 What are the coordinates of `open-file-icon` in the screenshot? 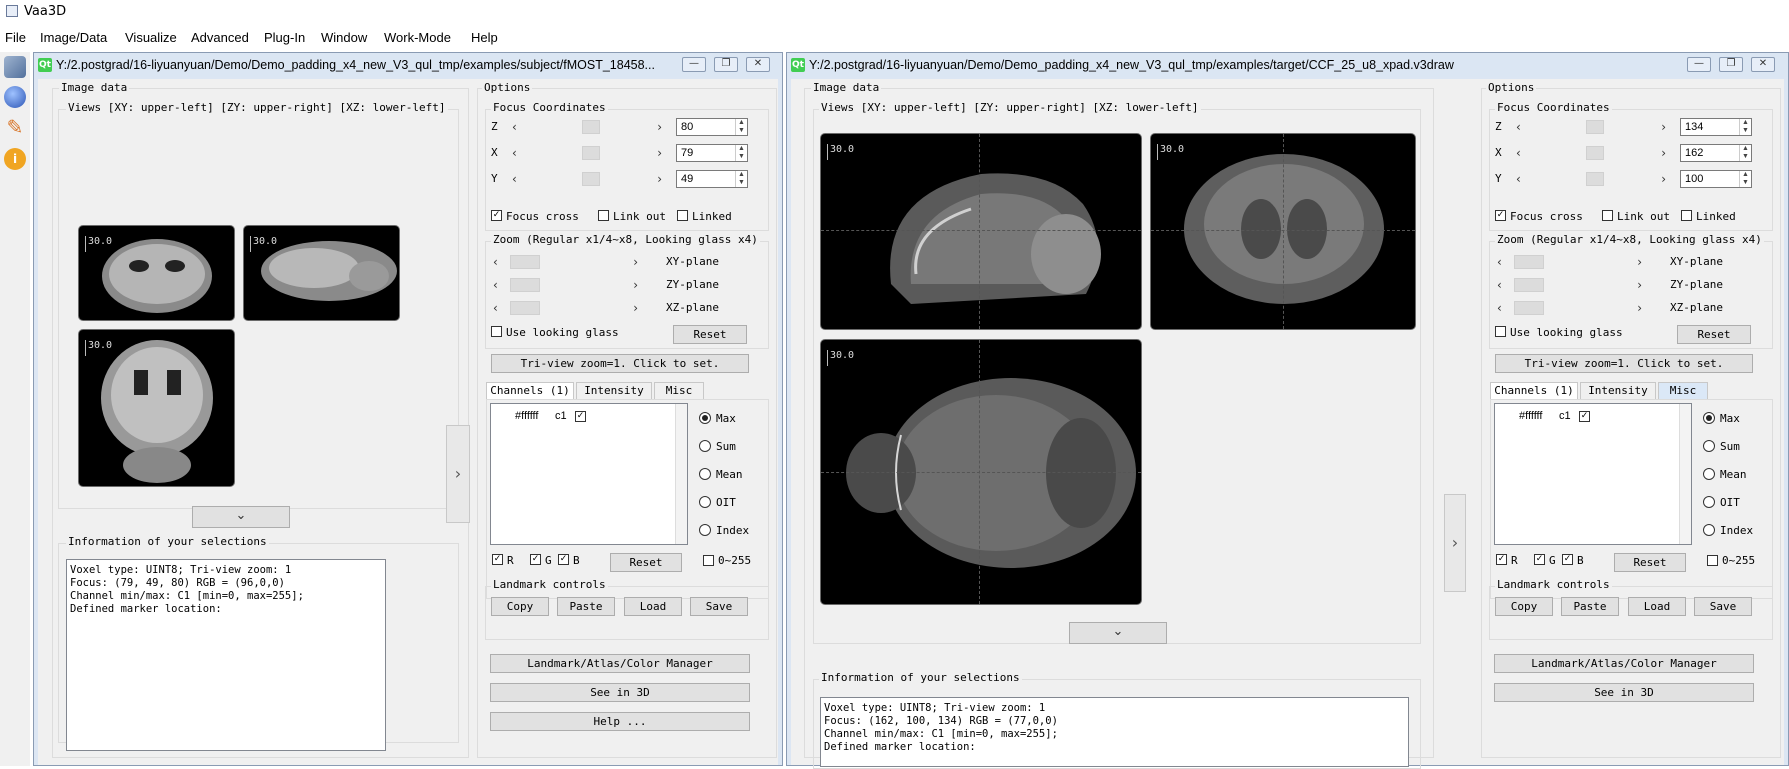 It's located at (15, 67).